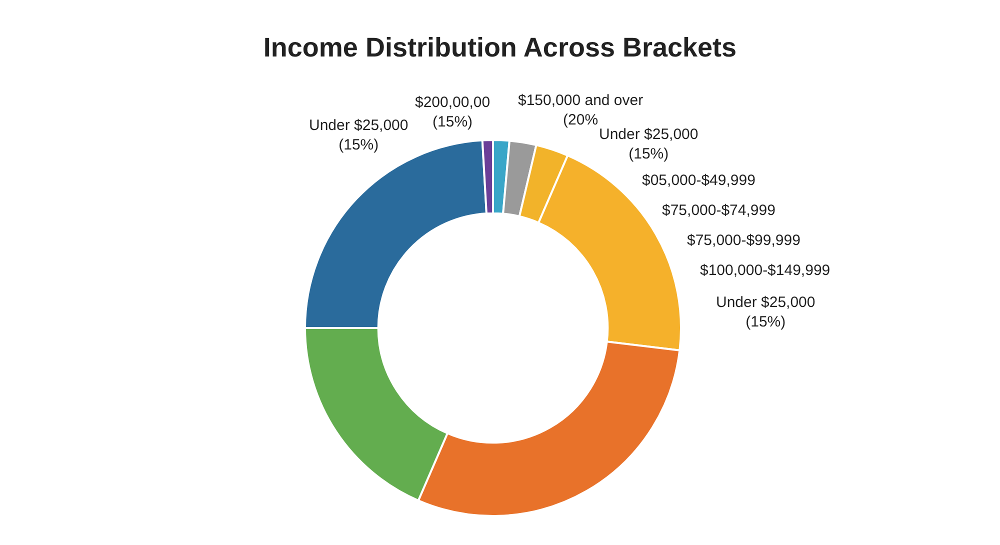 The image size is (1000, 545). I want to click on text: $100,000-$149,999, so click(765, 270).